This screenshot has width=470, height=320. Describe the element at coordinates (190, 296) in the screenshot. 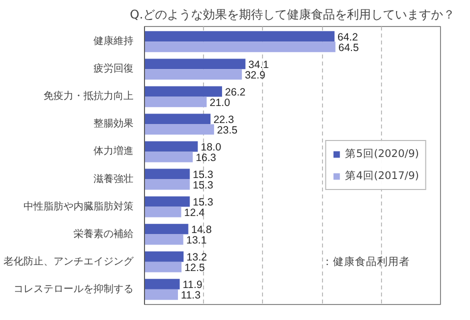

I see `data-label: 11.3` at that location.